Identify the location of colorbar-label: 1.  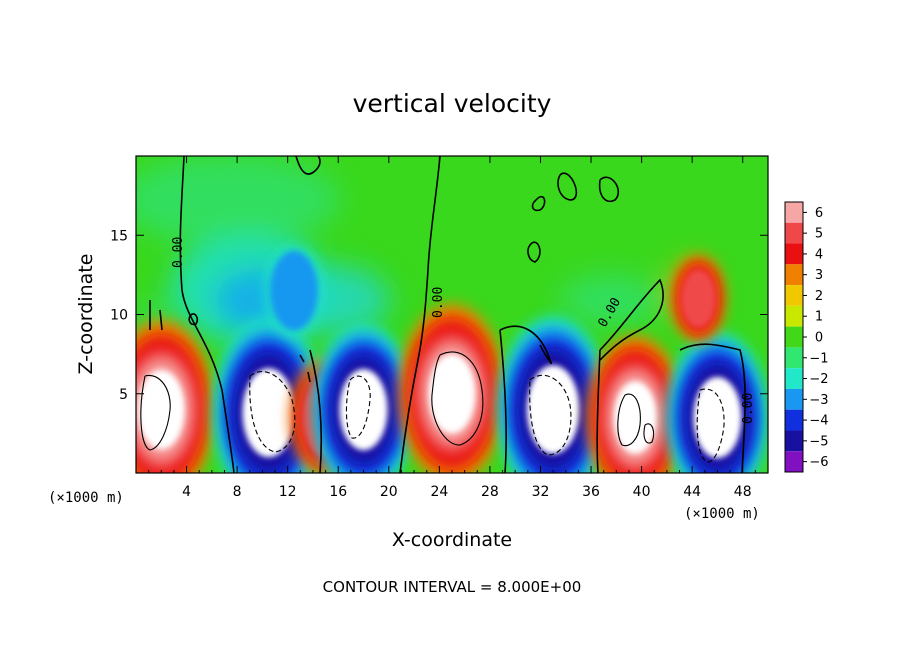
(819, 317).